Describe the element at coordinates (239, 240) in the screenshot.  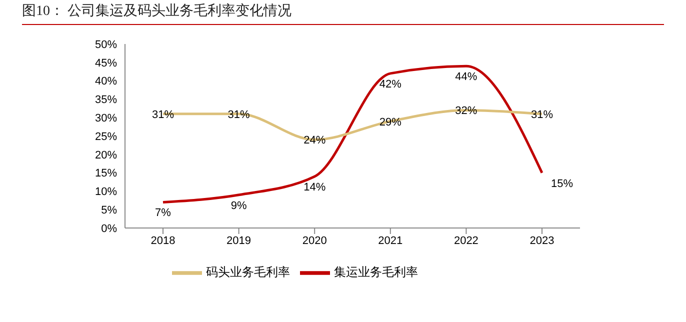
I see `x-tick-label: 2019` at that location.